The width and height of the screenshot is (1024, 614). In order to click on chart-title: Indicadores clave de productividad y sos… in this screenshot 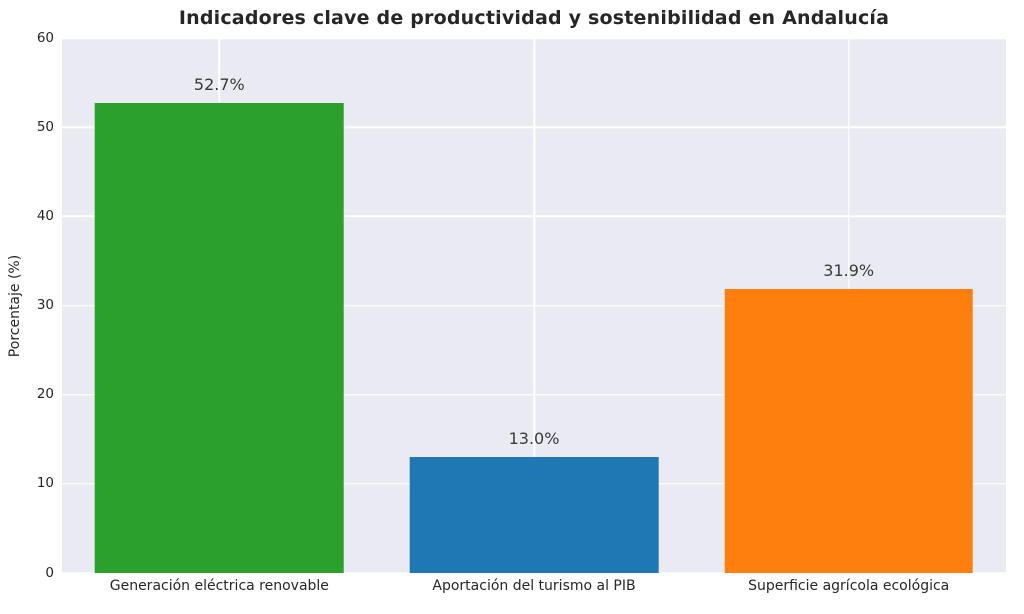, I will do `click(534, 18)`.